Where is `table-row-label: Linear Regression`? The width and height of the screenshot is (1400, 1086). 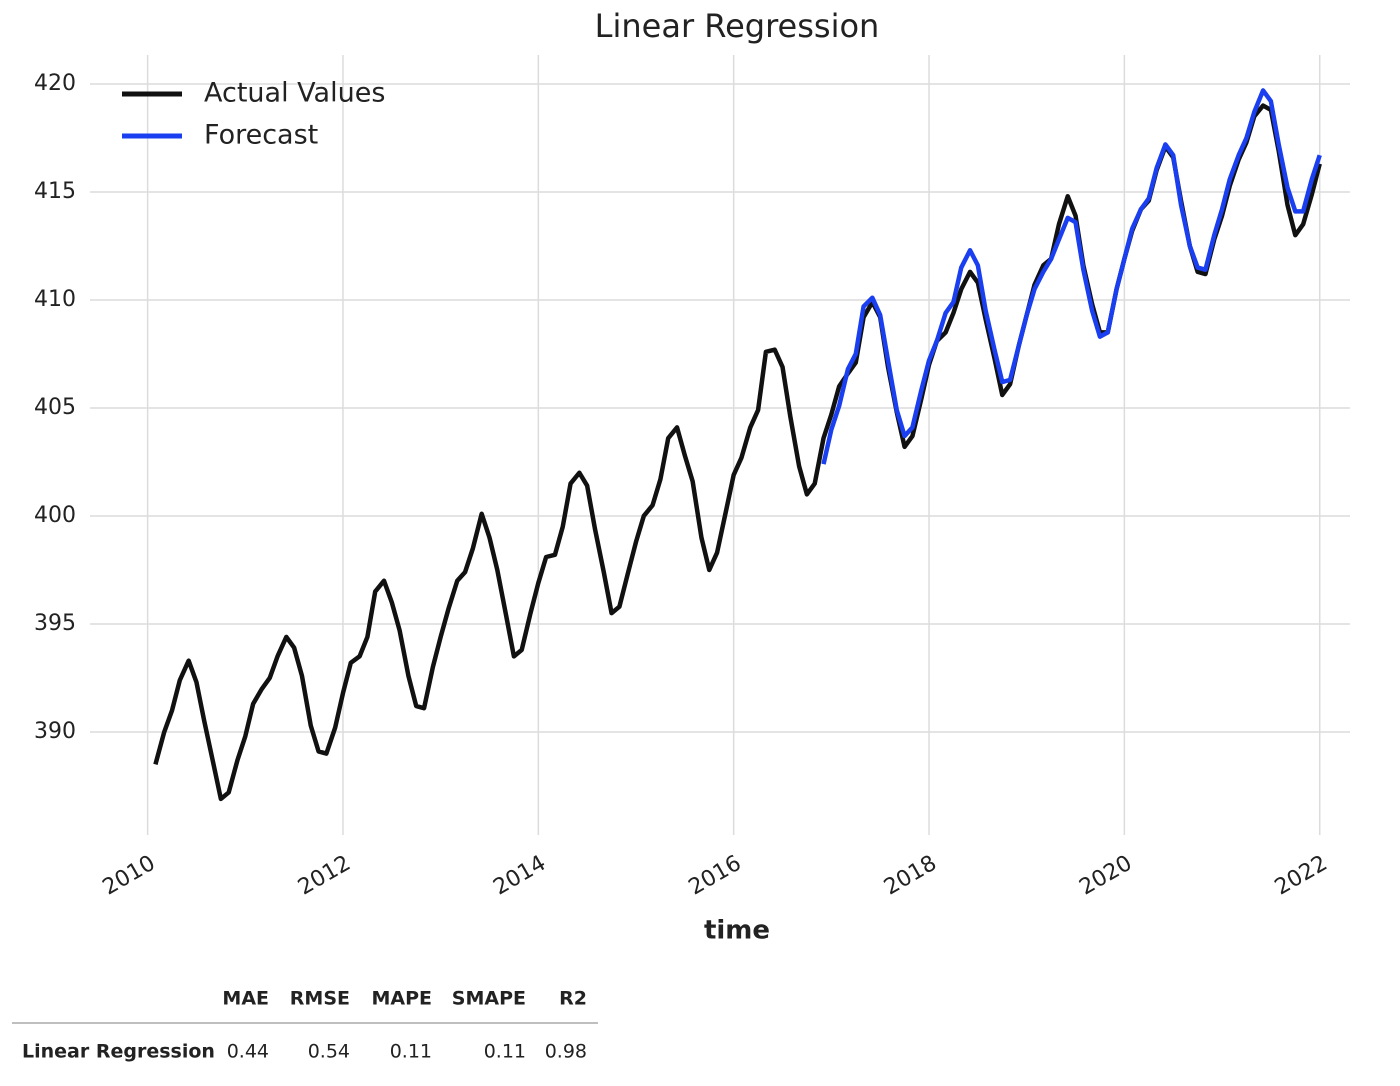
table-row-label: Linear Regression is located at coordinates (118, 1052).